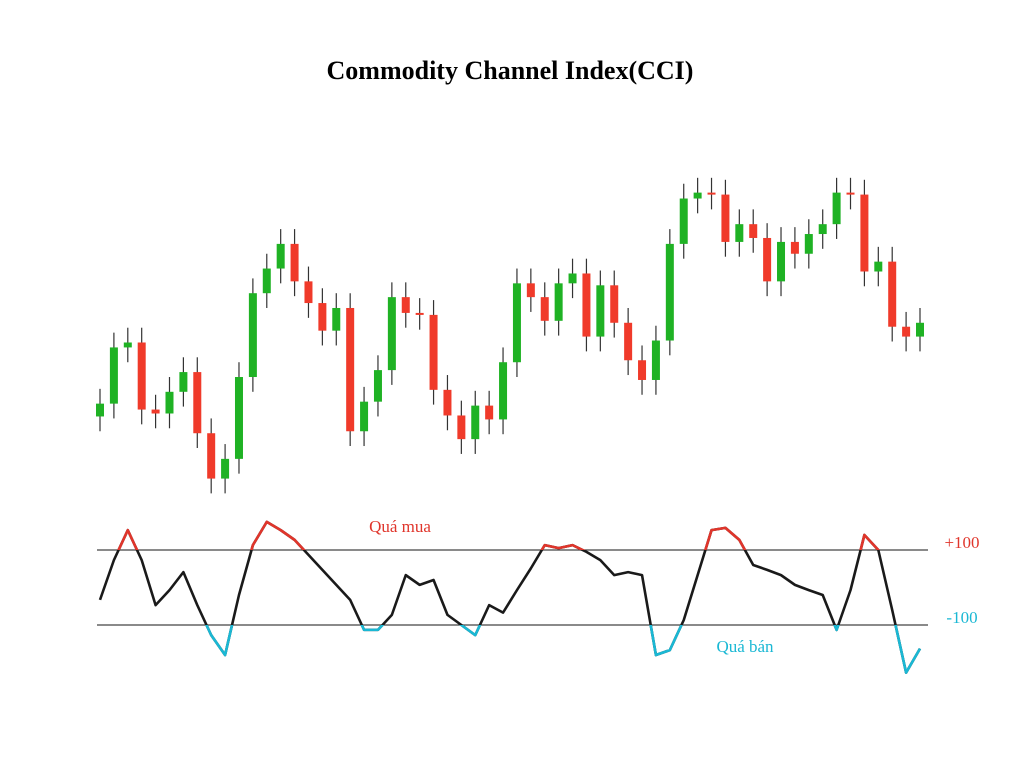 This screenshot has height=761, width=1023. I want to click on level-label: +100, so click(961, 542).